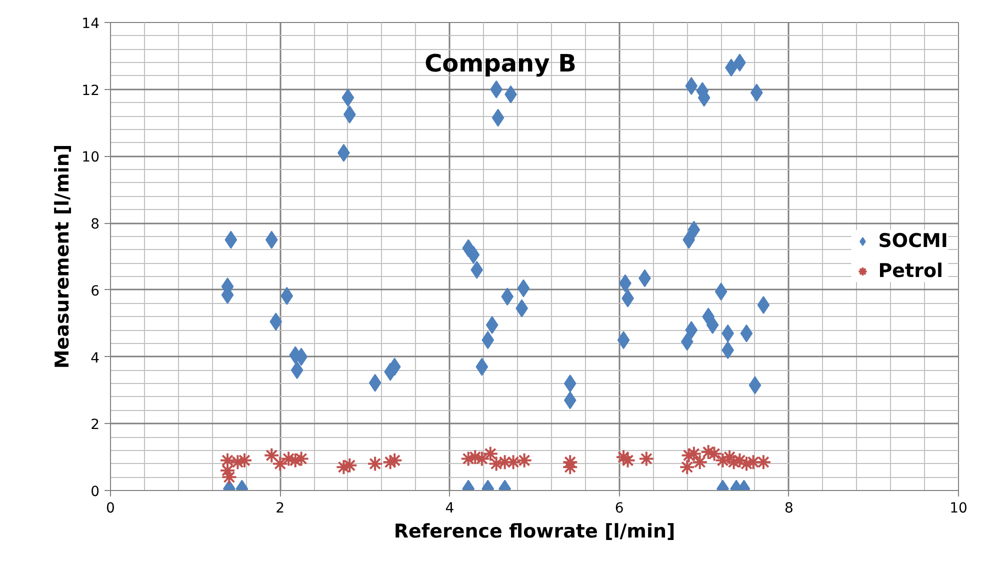 Image resolution: width=998 pixels, height=565 pixels. Describe the element at coordinates (789, 508) in the screenshot. I see `x-tick-label: 8` at that location.